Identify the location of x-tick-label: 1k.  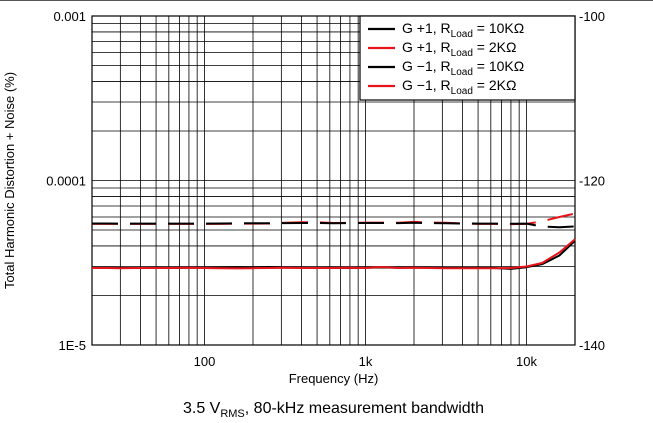
(366, 361).